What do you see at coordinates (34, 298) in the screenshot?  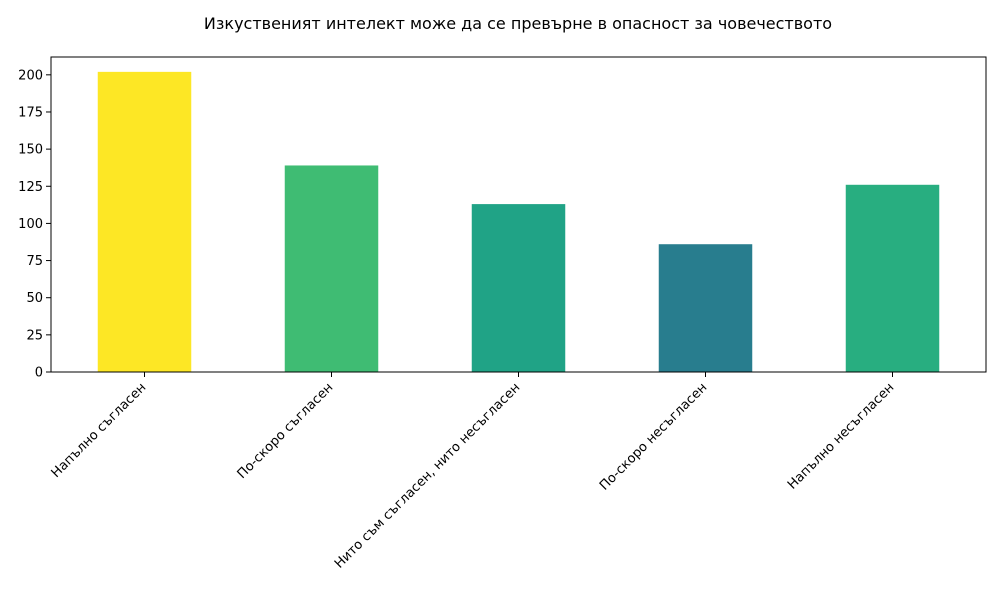 I see `y-tick-label: 50` at bounding box center [34, 298].